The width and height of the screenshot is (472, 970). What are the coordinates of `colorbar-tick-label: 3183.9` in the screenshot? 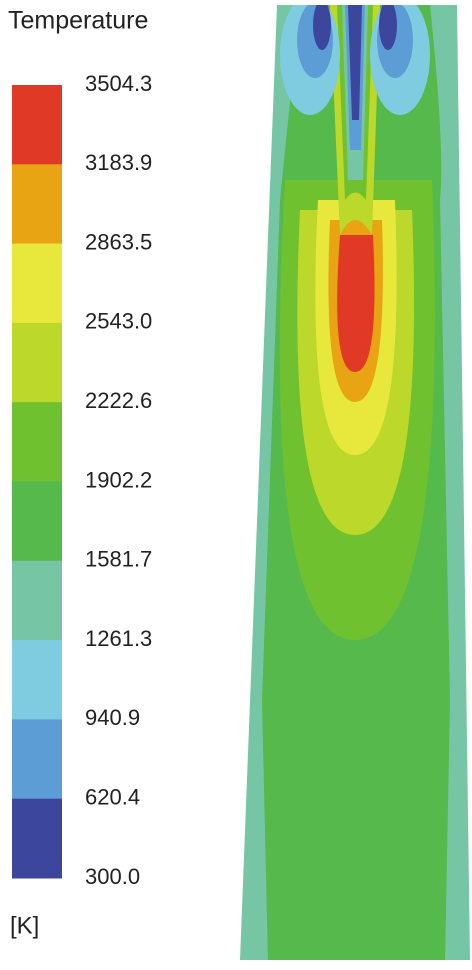 It's located at (118, 162).